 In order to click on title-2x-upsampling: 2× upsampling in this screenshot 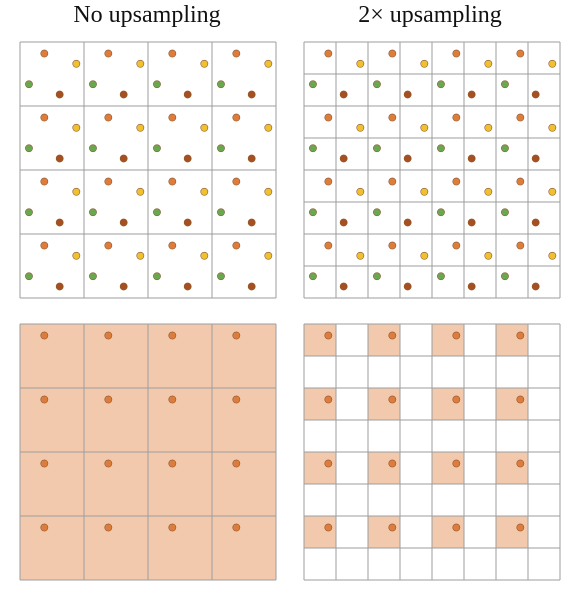, I will do `click(430, 15)`.